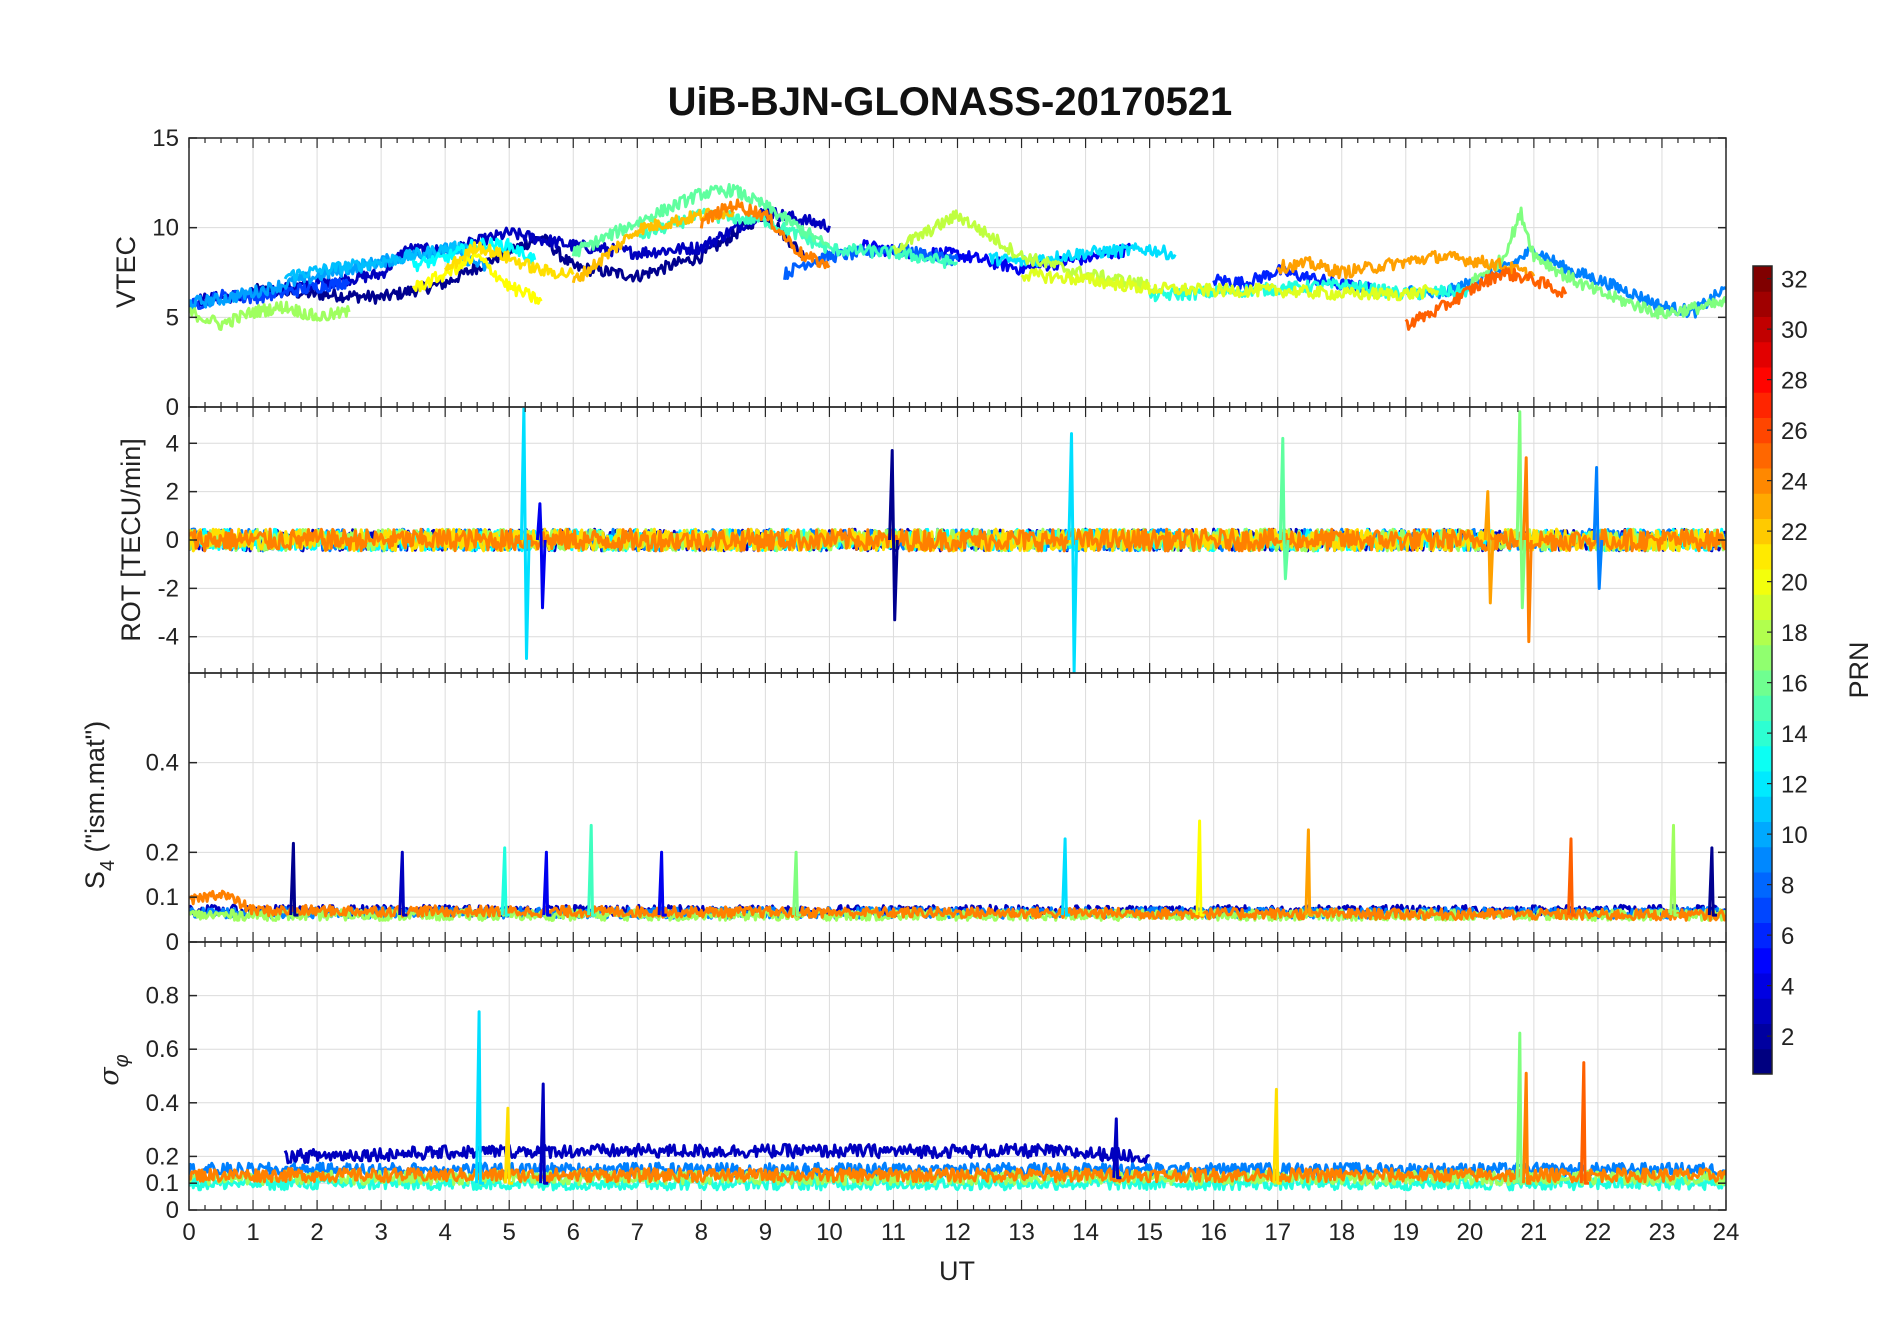 Image resolution: width=1902 pixels, height=1330 pixels. Describe the element at coordinates (1794, 532) in the screenshot. I see `colorbar-tick-label: 22` at that location.